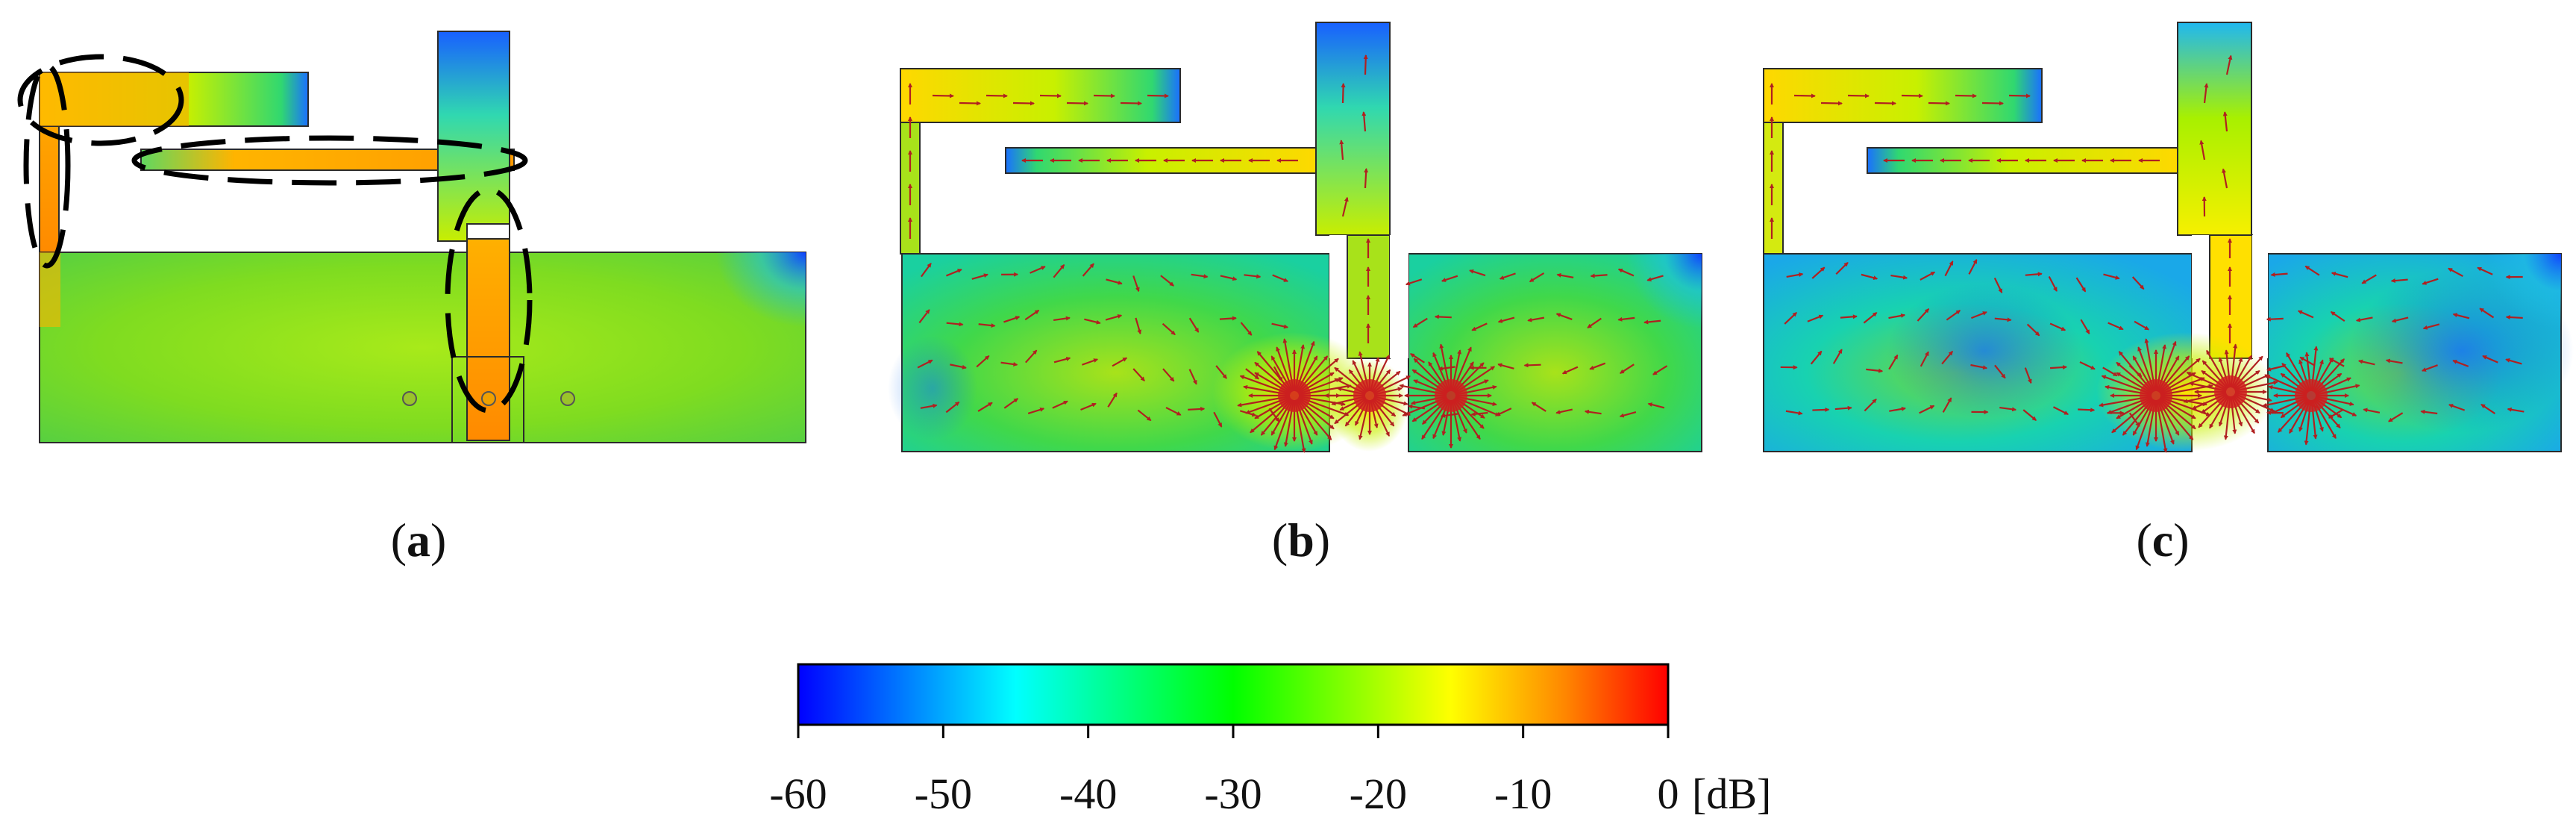 The height and width of the screenshot is (833, 2576). Describe the element at coordinates (47, 166) in the screenshot. I see `dashed-highlight-left` at that location.